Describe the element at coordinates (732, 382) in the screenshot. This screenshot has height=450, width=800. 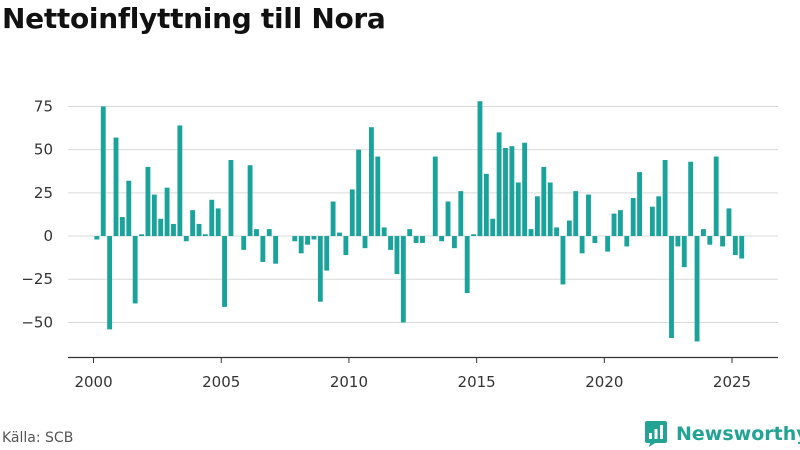
I see `x-tick-label: 2025` at that location.